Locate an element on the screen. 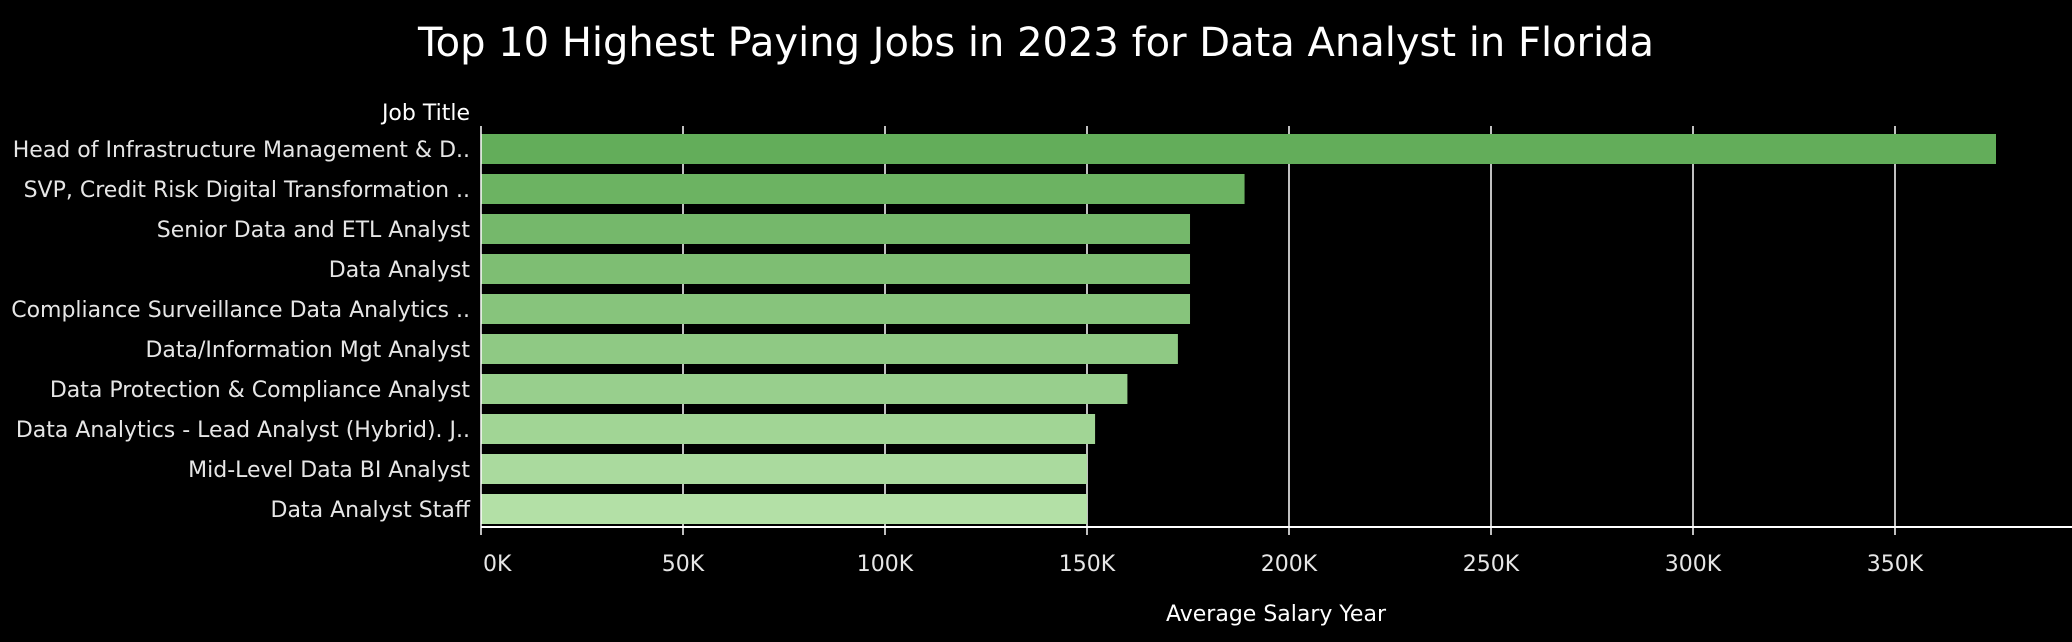 This screenshot has height=642, width=2072. tick-label: 50K is located at coordinates (683, 564).